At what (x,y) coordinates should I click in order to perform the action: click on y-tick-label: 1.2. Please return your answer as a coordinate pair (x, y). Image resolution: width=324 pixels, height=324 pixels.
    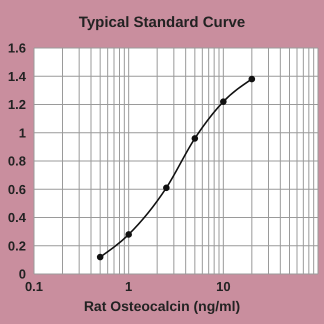
    Looking at the image, I should click on (17, 104).